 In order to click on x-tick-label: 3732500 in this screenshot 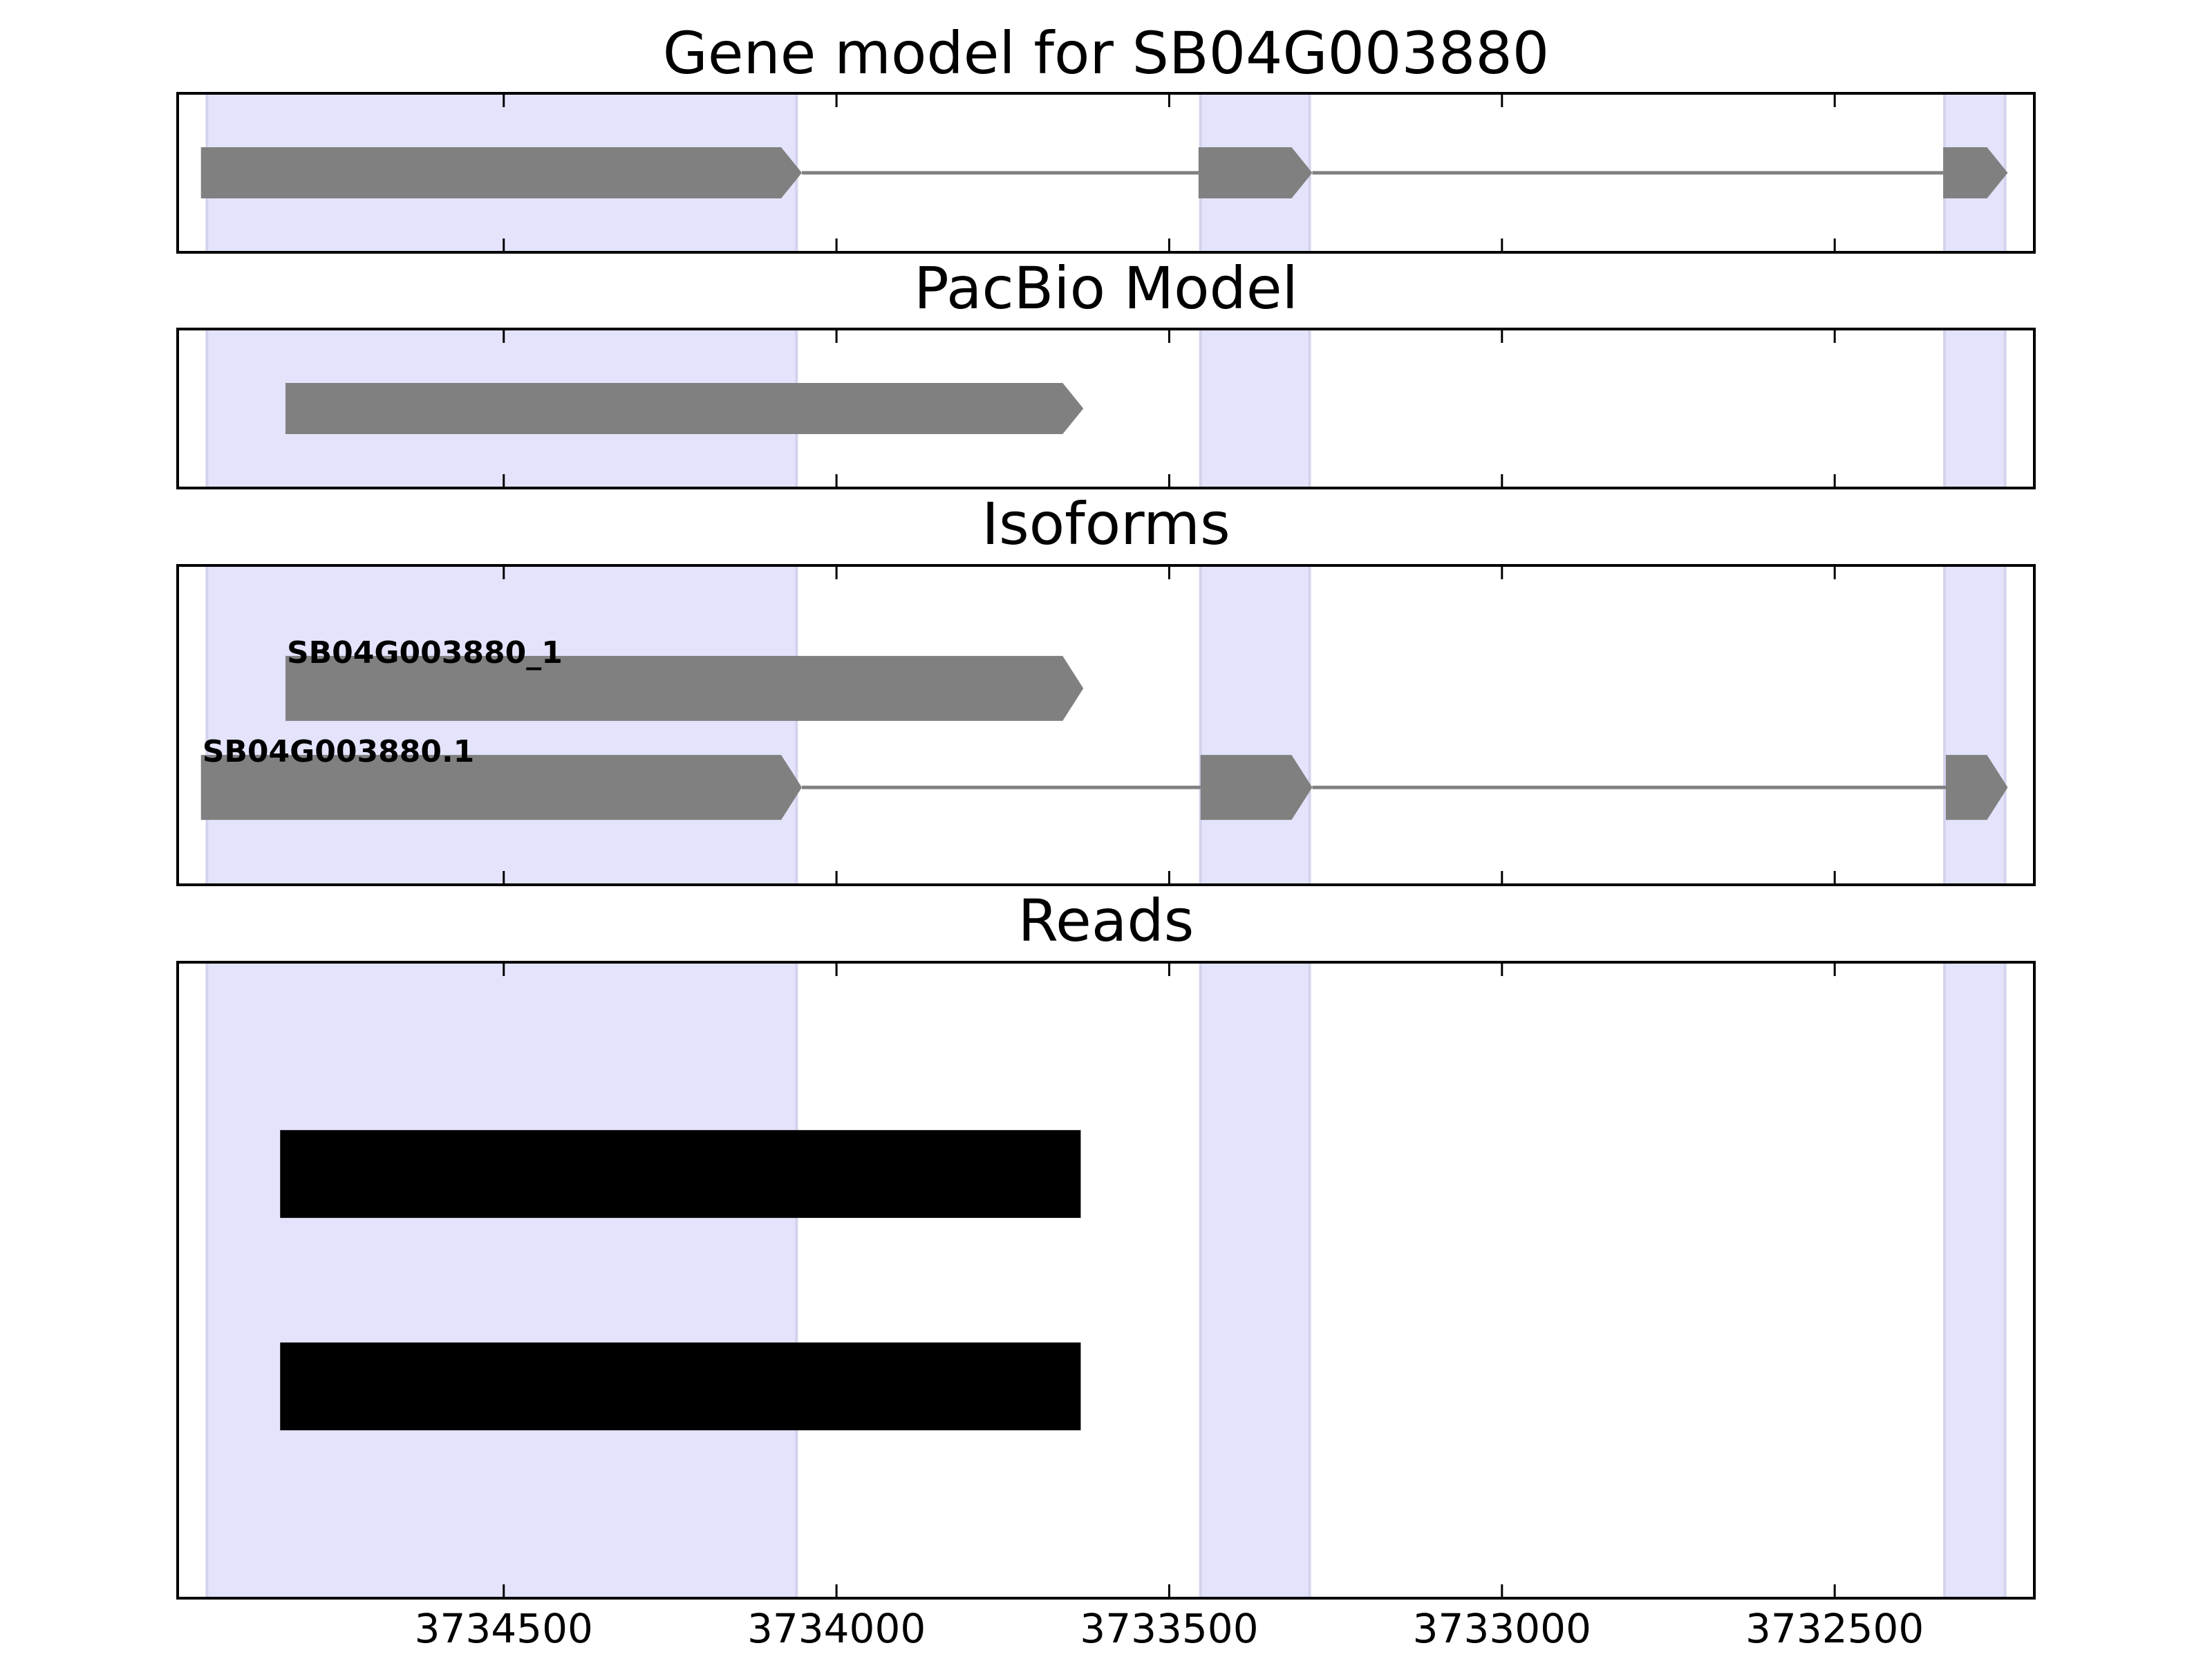, I will do `click(1835, 1629)`.